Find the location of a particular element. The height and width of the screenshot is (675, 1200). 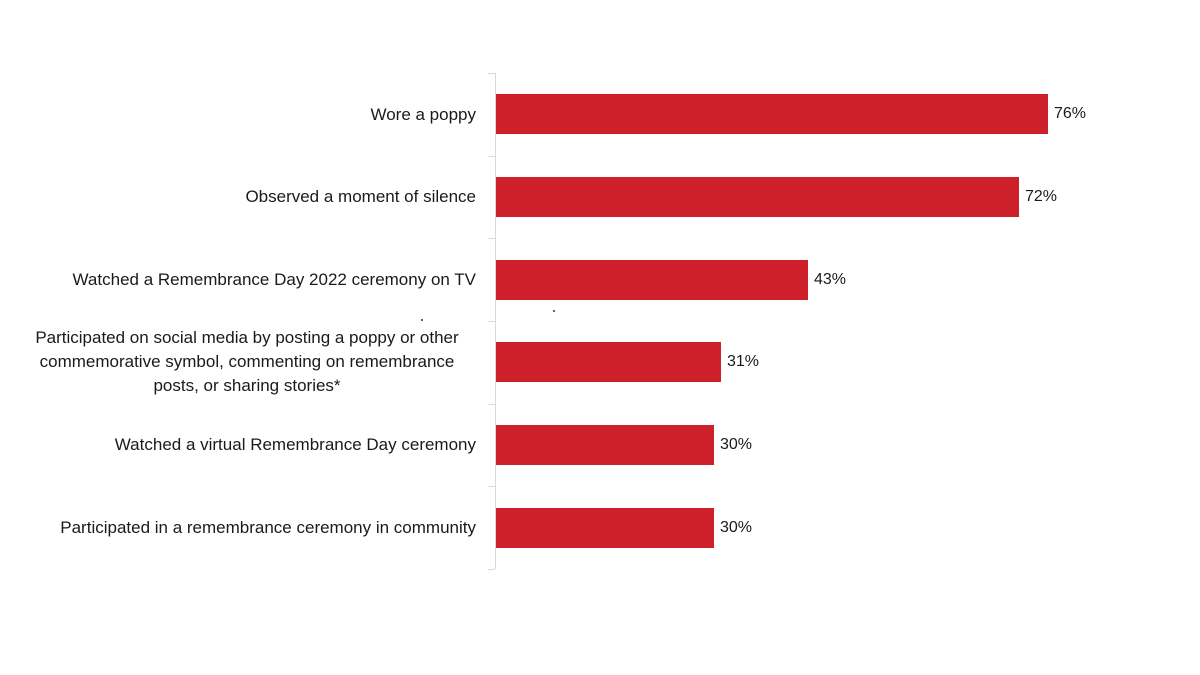

category-axis-line is located at coordinates (495, 321).